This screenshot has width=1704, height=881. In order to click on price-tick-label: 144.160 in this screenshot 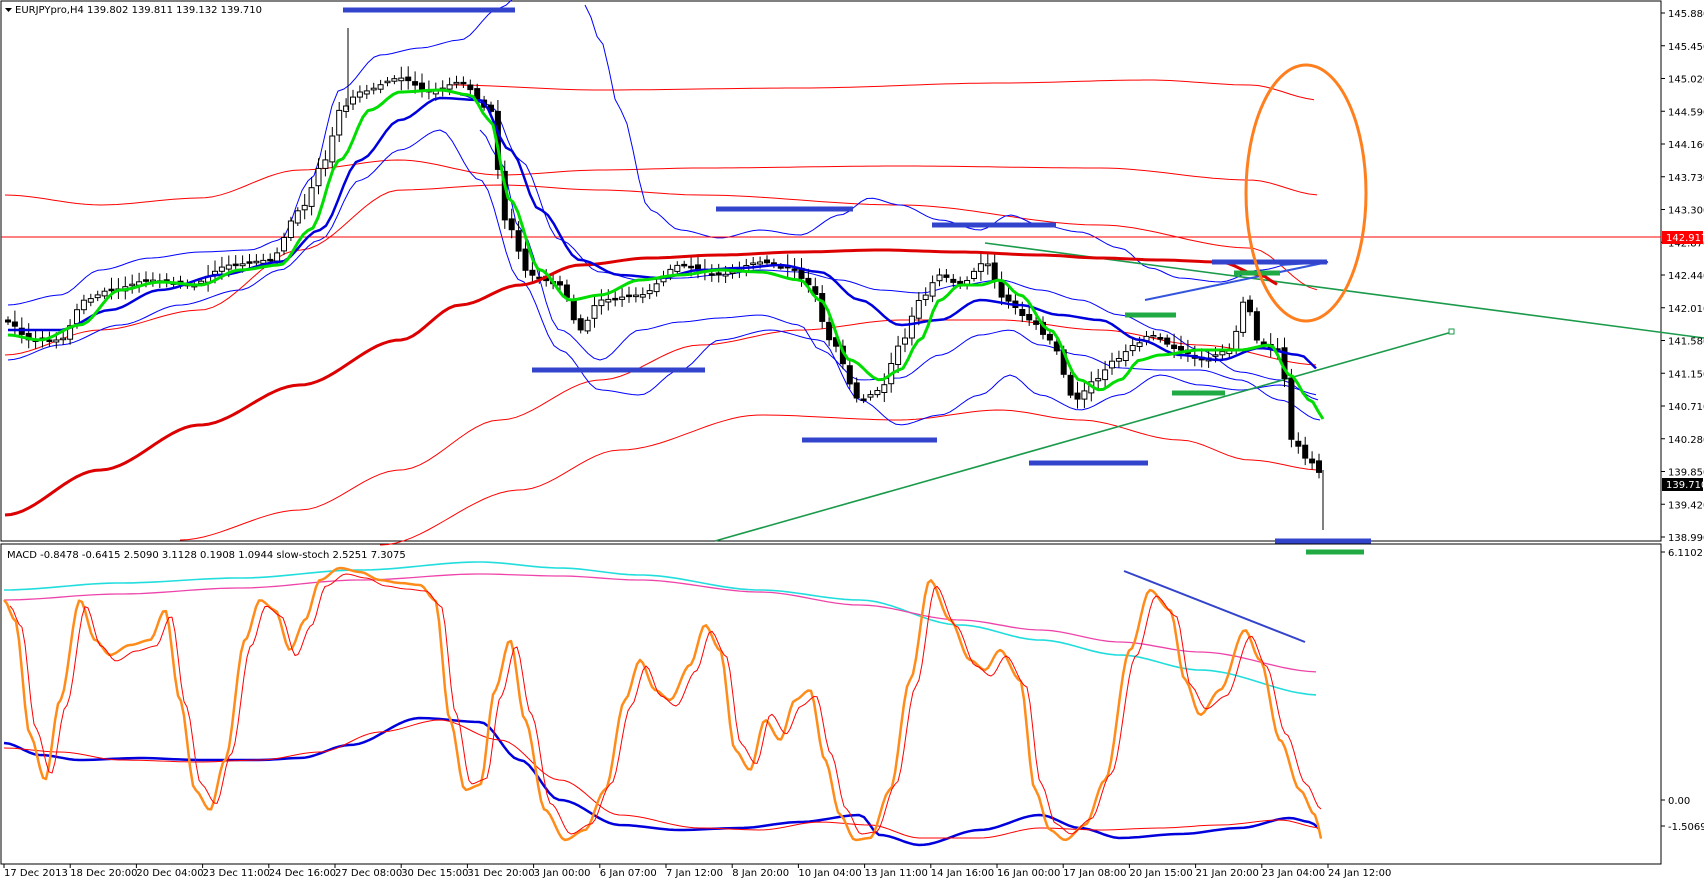, I will do `click(1686, 145)`.